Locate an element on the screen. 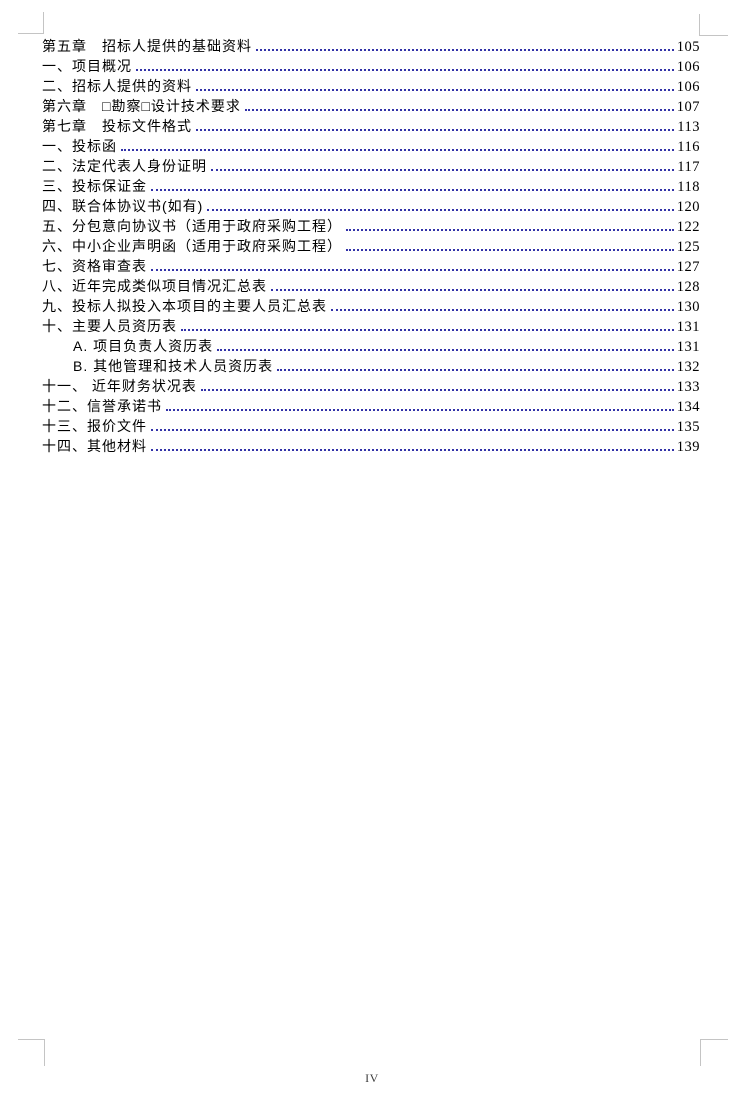 The image size is (744, 1106). toc-entry: B. 其他管理和技术人员资历表 132 is located at coordinates (371, 366).